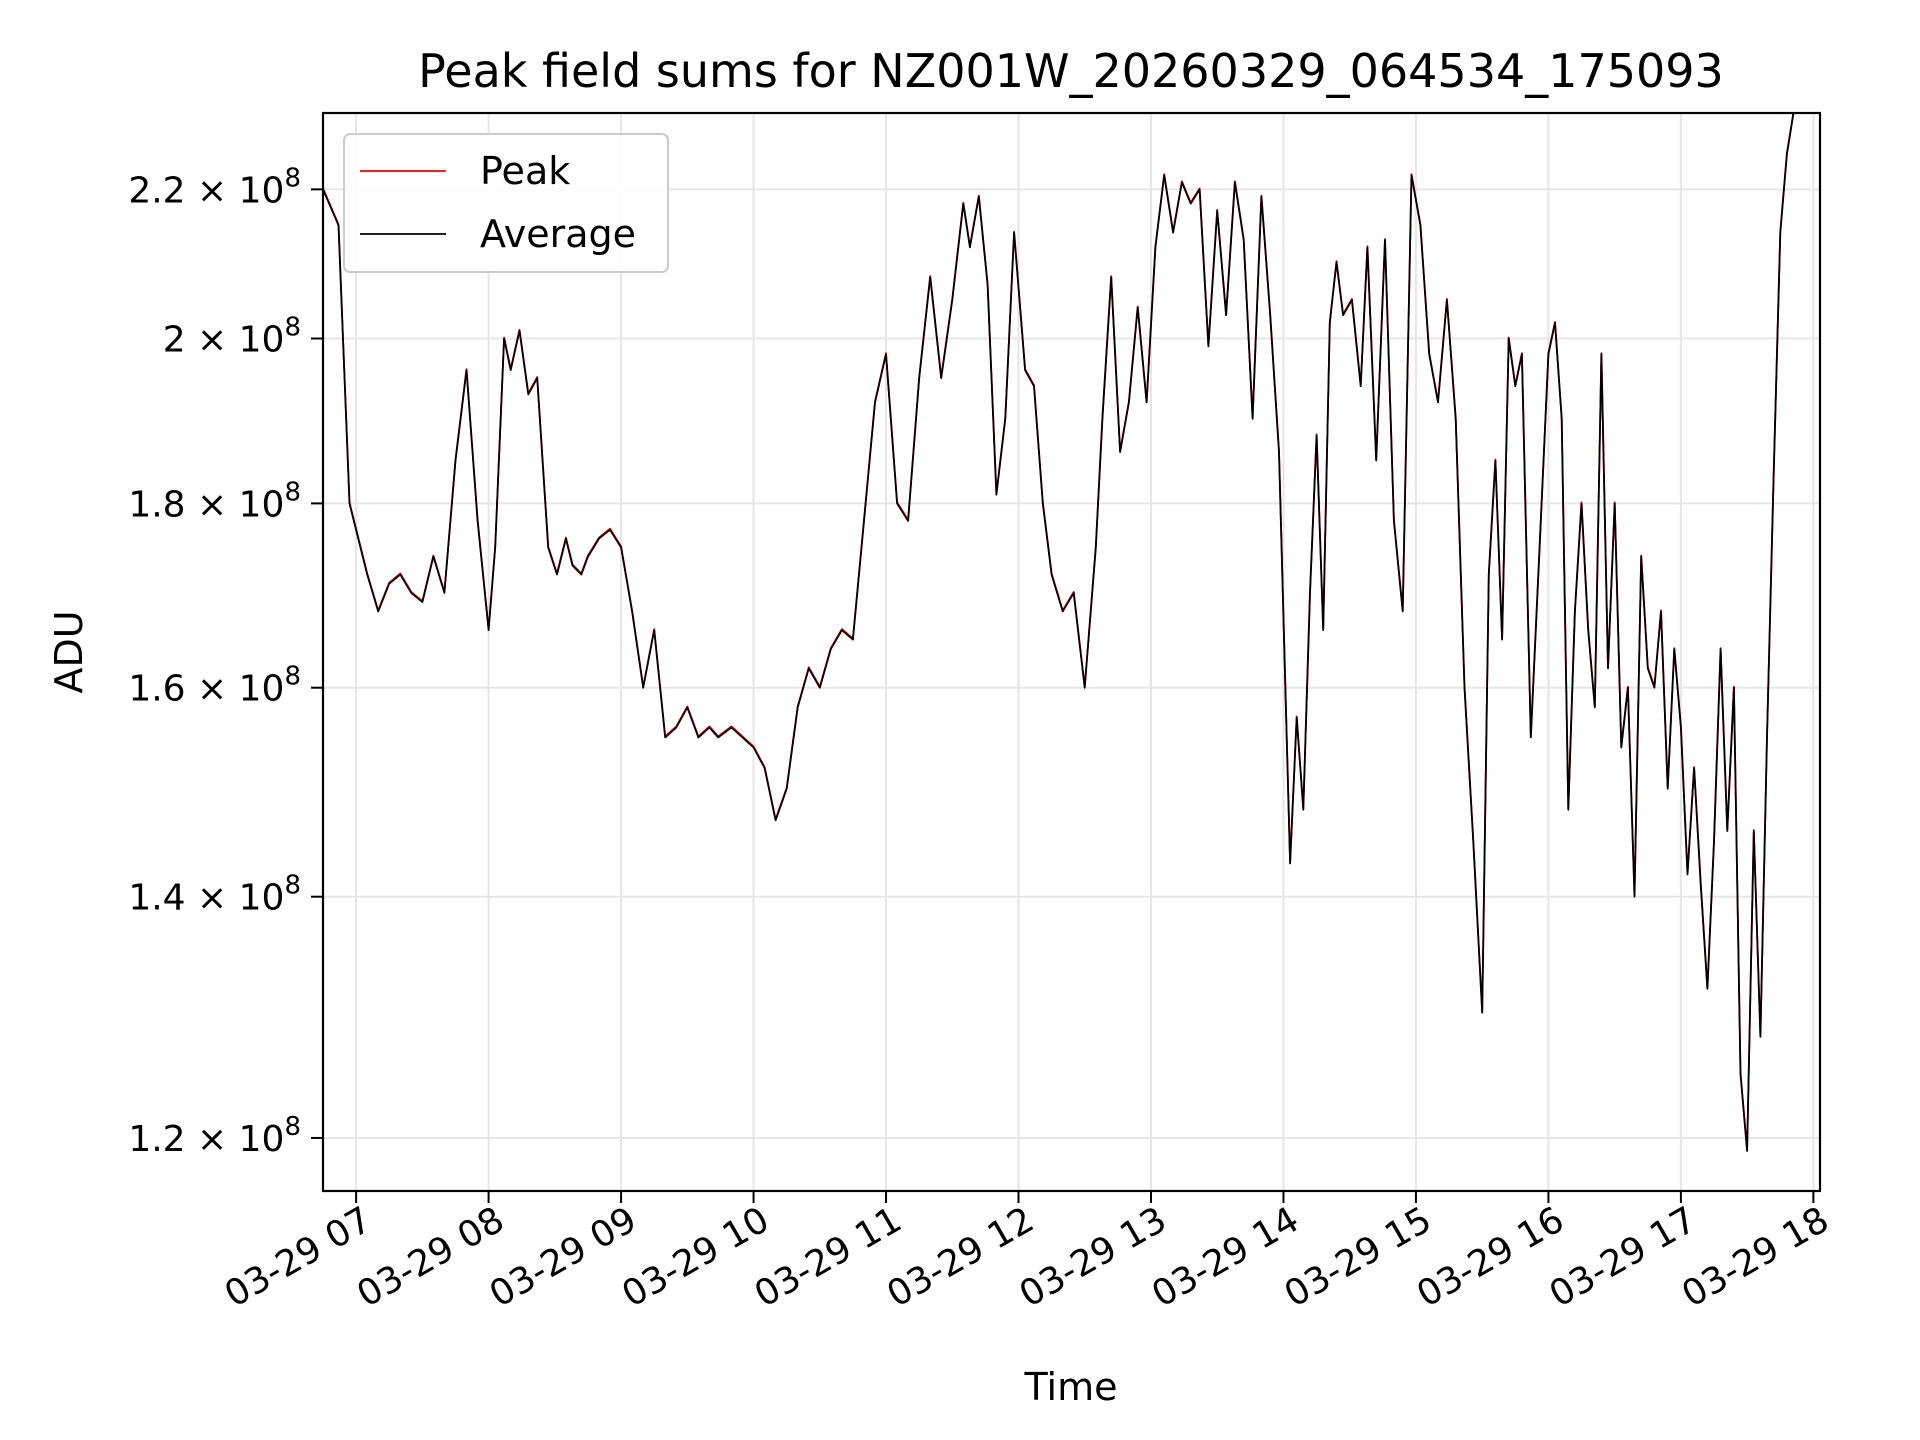 This screenshot has width=1920, height=1440. I want to click on legend: Peak Average, so click(506, 203).